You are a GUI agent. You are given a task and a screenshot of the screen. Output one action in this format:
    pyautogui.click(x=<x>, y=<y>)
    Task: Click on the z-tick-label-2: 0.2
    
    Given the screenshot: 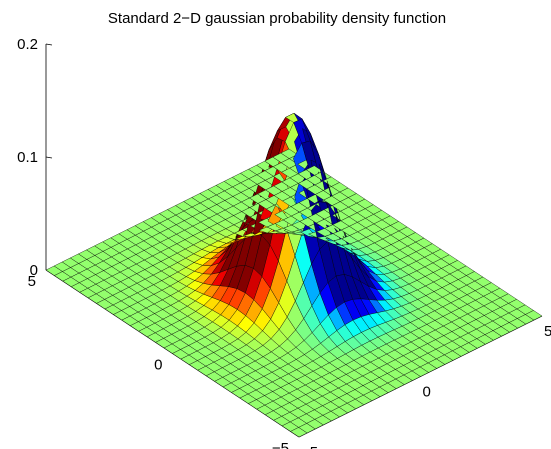 What is the action you would take?
    pyautogui.click(x=27, y=44)
    